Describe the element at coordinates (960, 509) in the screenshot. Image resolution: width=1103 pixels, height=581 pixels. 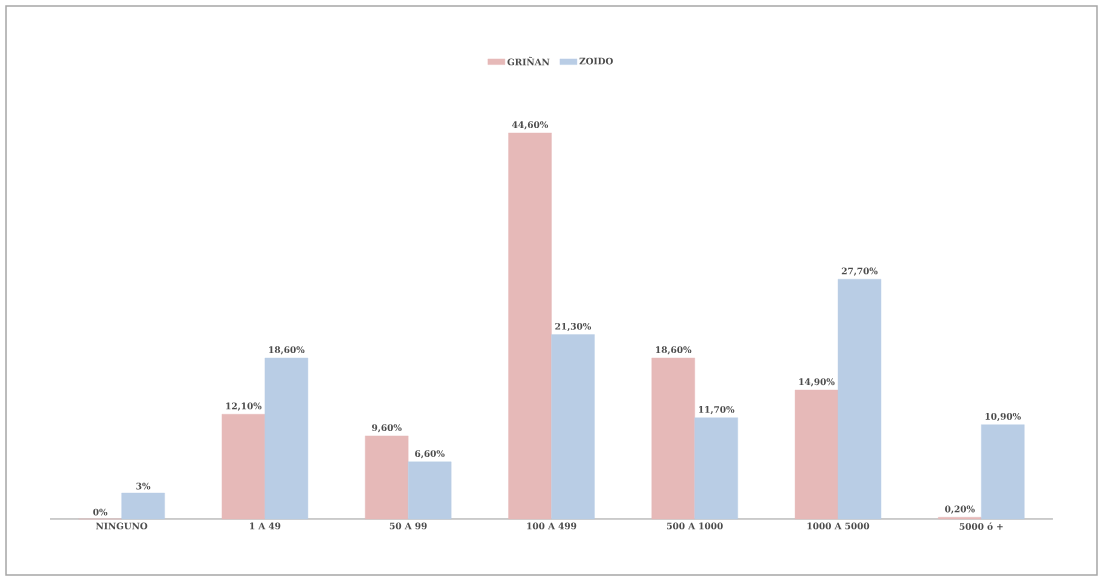
I see `data-label: 0,20%` at that location.